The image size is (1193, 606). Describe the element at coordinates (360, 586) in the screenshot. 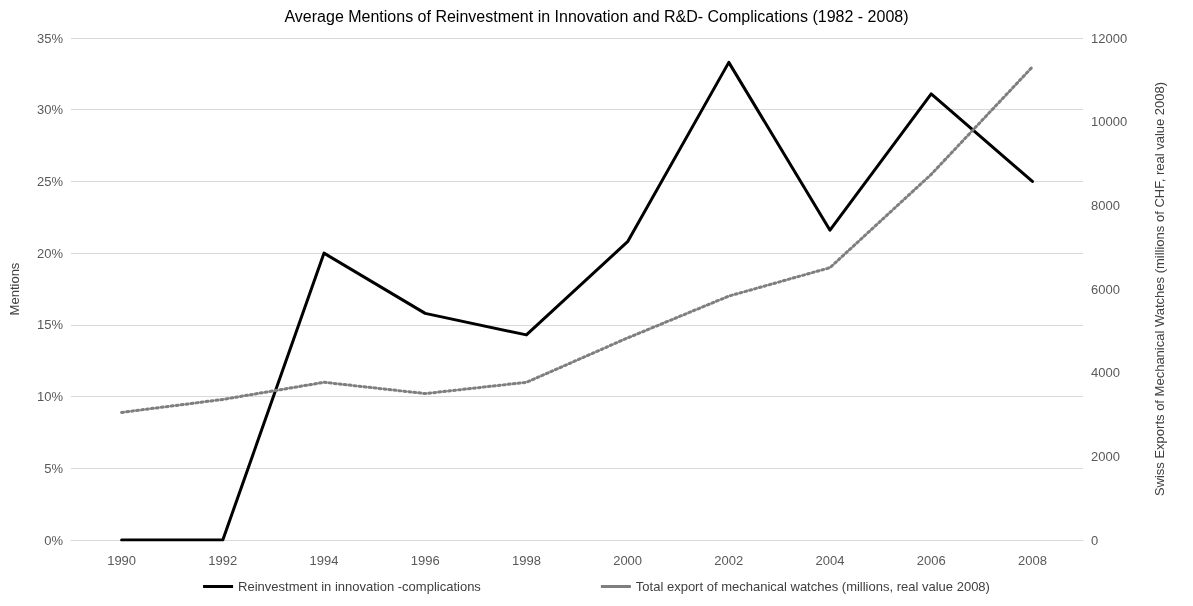

I see `legend-label: Reinvestment in innovation -complications` at that location.